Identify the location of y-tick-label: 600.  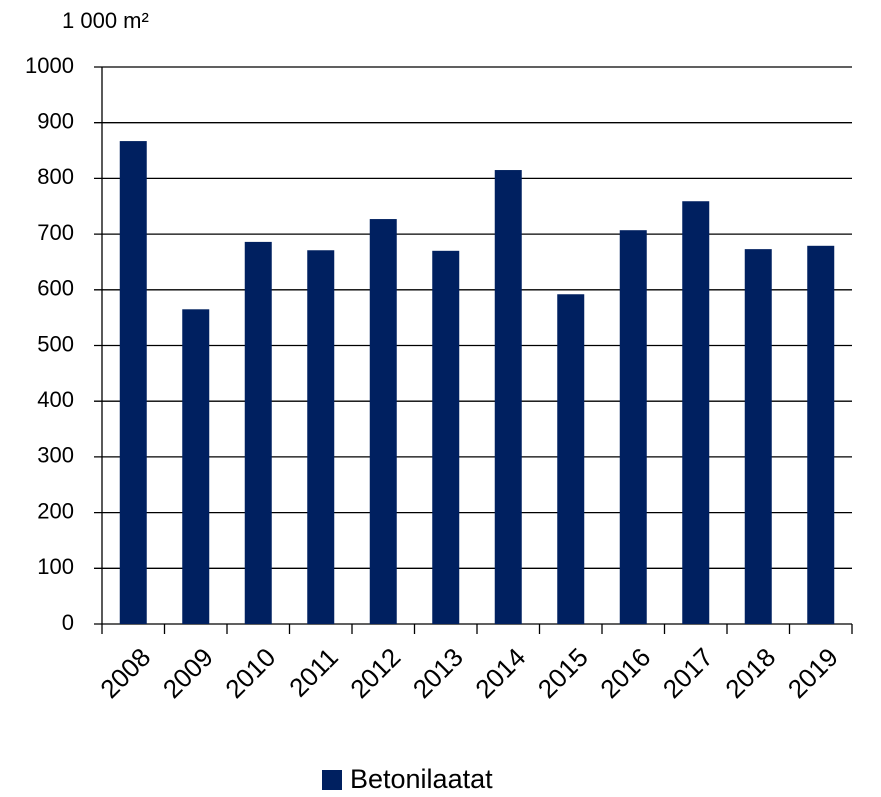
(55, 288).